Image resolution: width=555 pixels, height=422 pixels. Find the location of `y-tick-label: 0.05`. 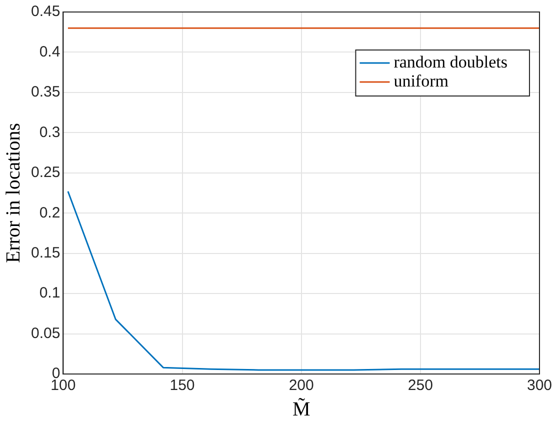

y-tick-label: 0.05 is located at coordinates (45, 333).